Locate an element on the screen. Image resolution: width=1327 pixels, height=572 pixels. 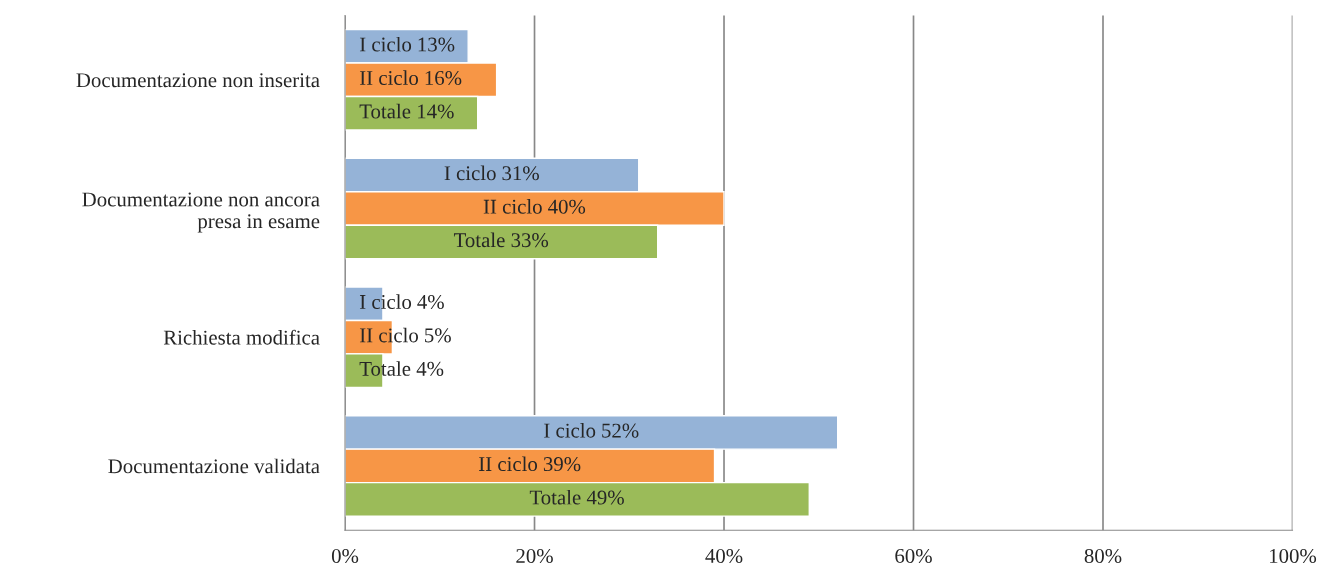
y-tick-label: Documentazione non inserita is located at coordinates (198, 80).